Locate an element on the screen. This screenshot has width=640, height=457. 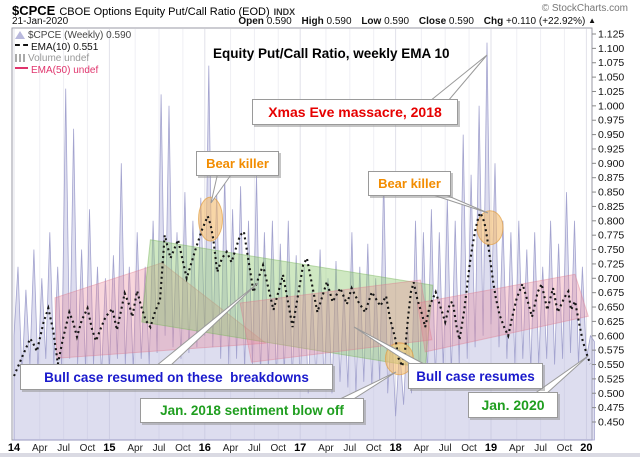
y-axis-label: 1.075 is located at coordinates (611, 63).